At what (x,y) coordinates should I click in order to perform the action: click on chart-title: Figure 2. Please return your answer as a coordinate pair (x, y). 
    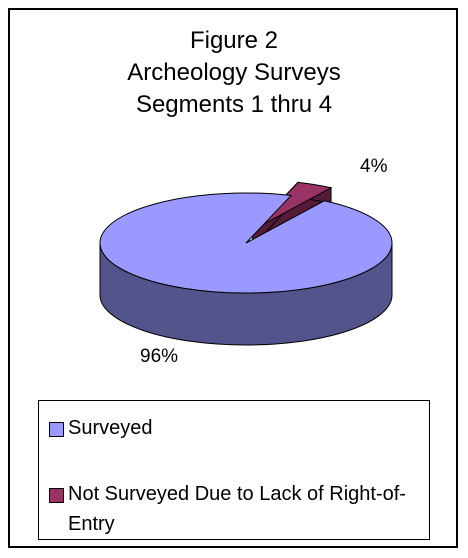
    Looking at the image, I should click on (234, 40).